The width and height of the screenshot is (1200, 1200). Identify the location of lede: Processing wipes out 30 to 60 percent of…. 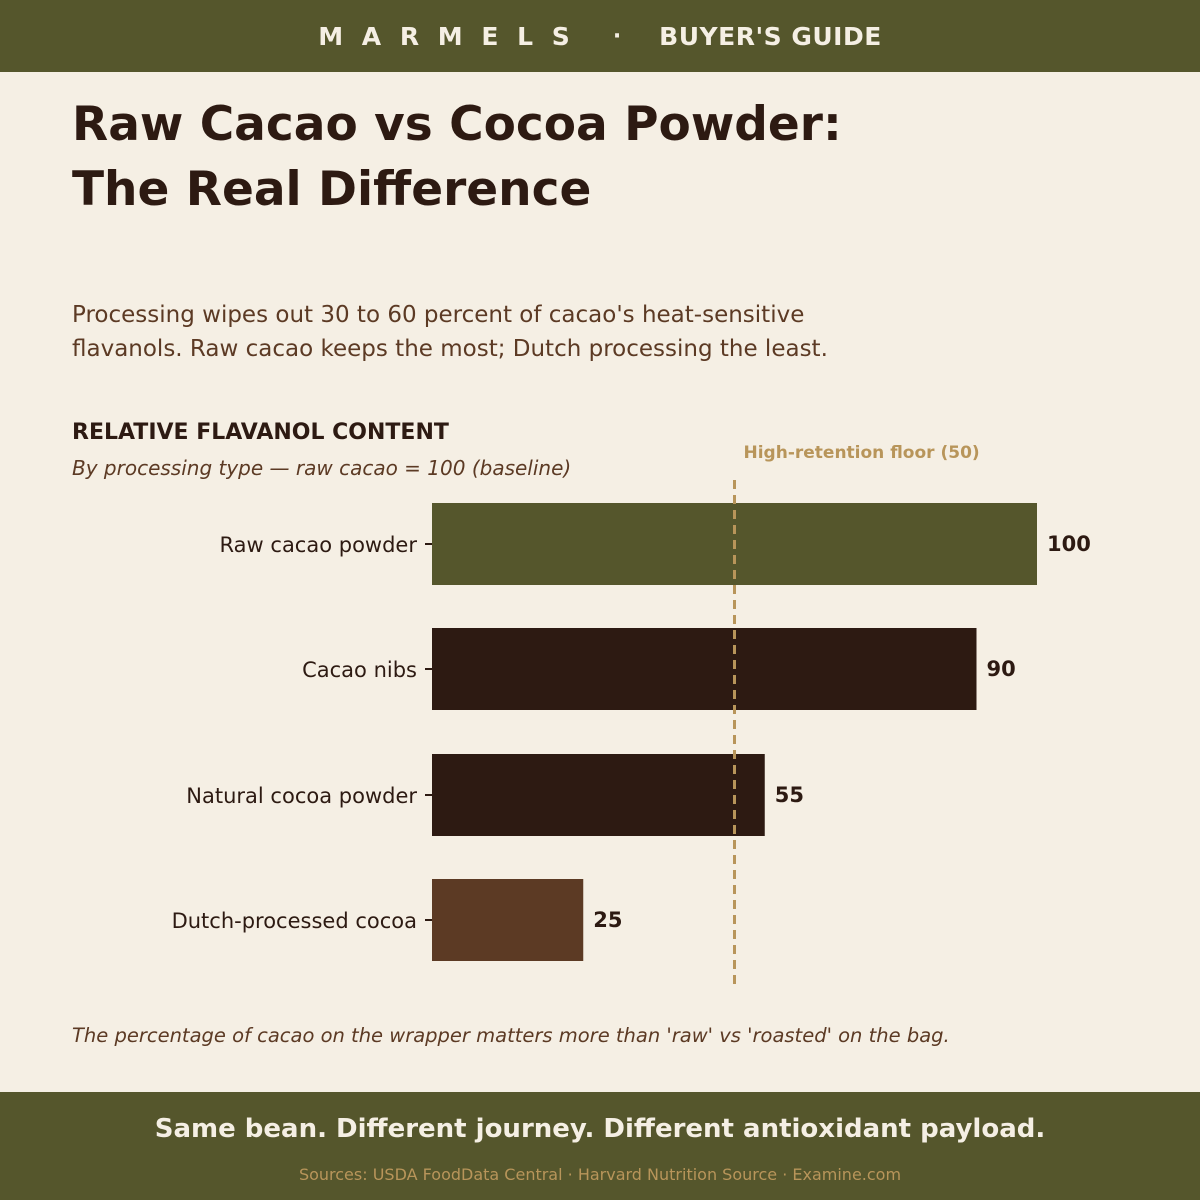
(602, 332).